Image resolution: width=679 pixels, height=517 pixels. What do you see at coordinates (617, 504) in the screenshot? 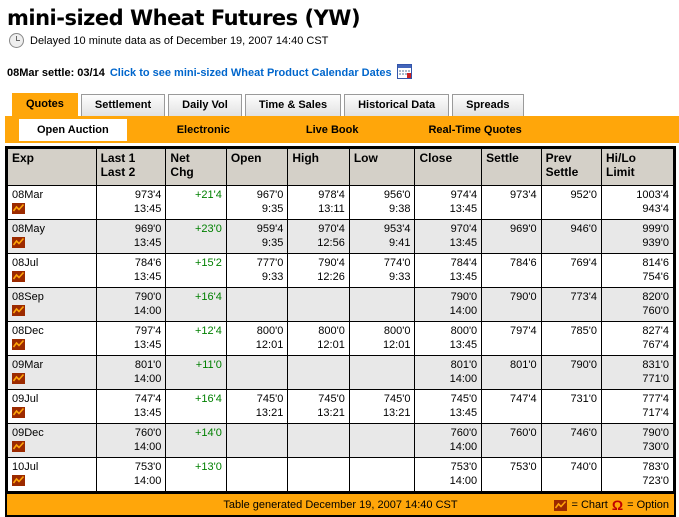
I see `omega-icon: Ω` at bounding box center [617, 504].